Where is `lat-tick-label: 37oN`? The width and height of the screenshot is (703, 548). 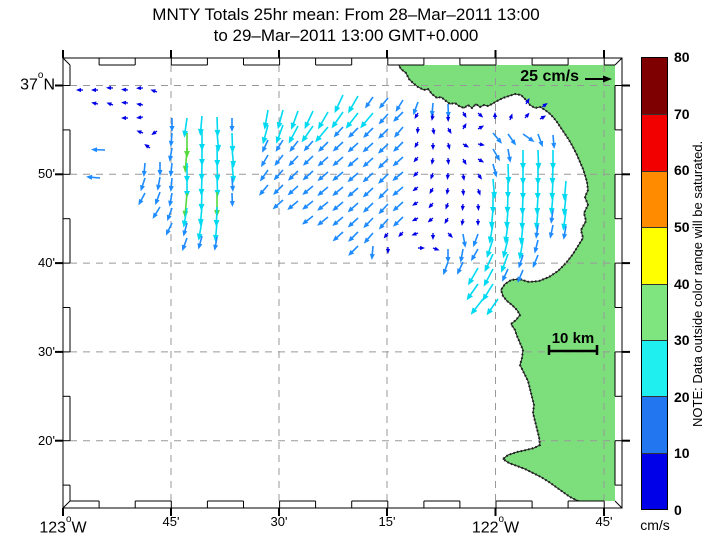
lat-tick-label: 37oN is located at coordinates (37, 81).